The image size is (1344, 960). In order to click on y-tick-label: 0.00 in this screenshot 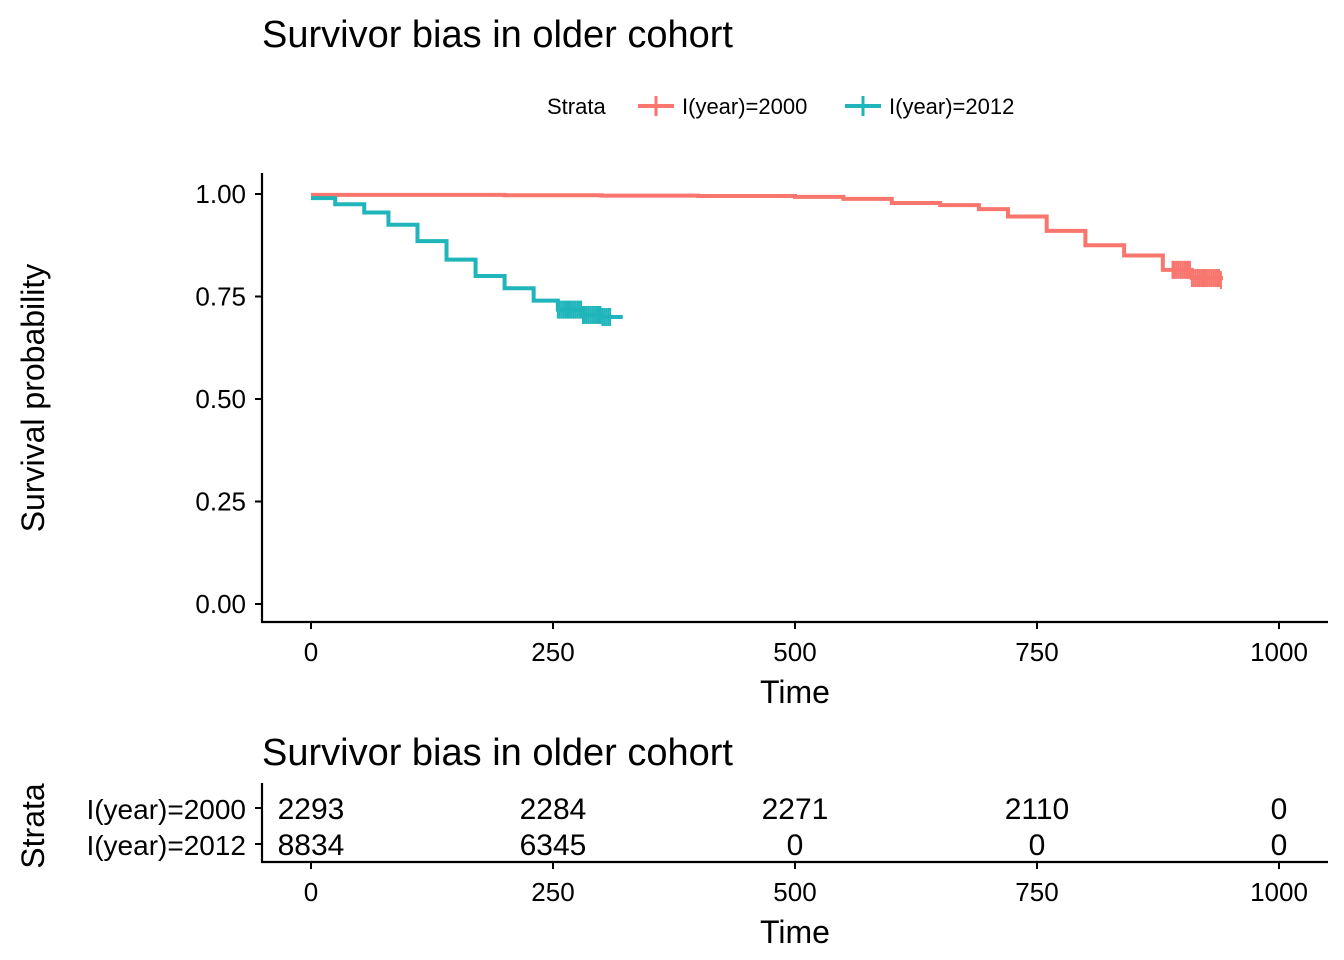, I will do `click(220, 604)`.